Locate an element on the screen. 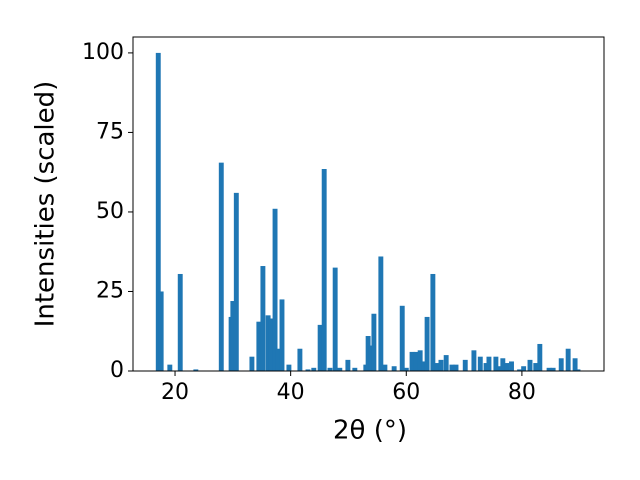 The height and width of the screenshot is (480, 640). y-axis-label: Intensities (scaled) is located at coordinates (46, 204).